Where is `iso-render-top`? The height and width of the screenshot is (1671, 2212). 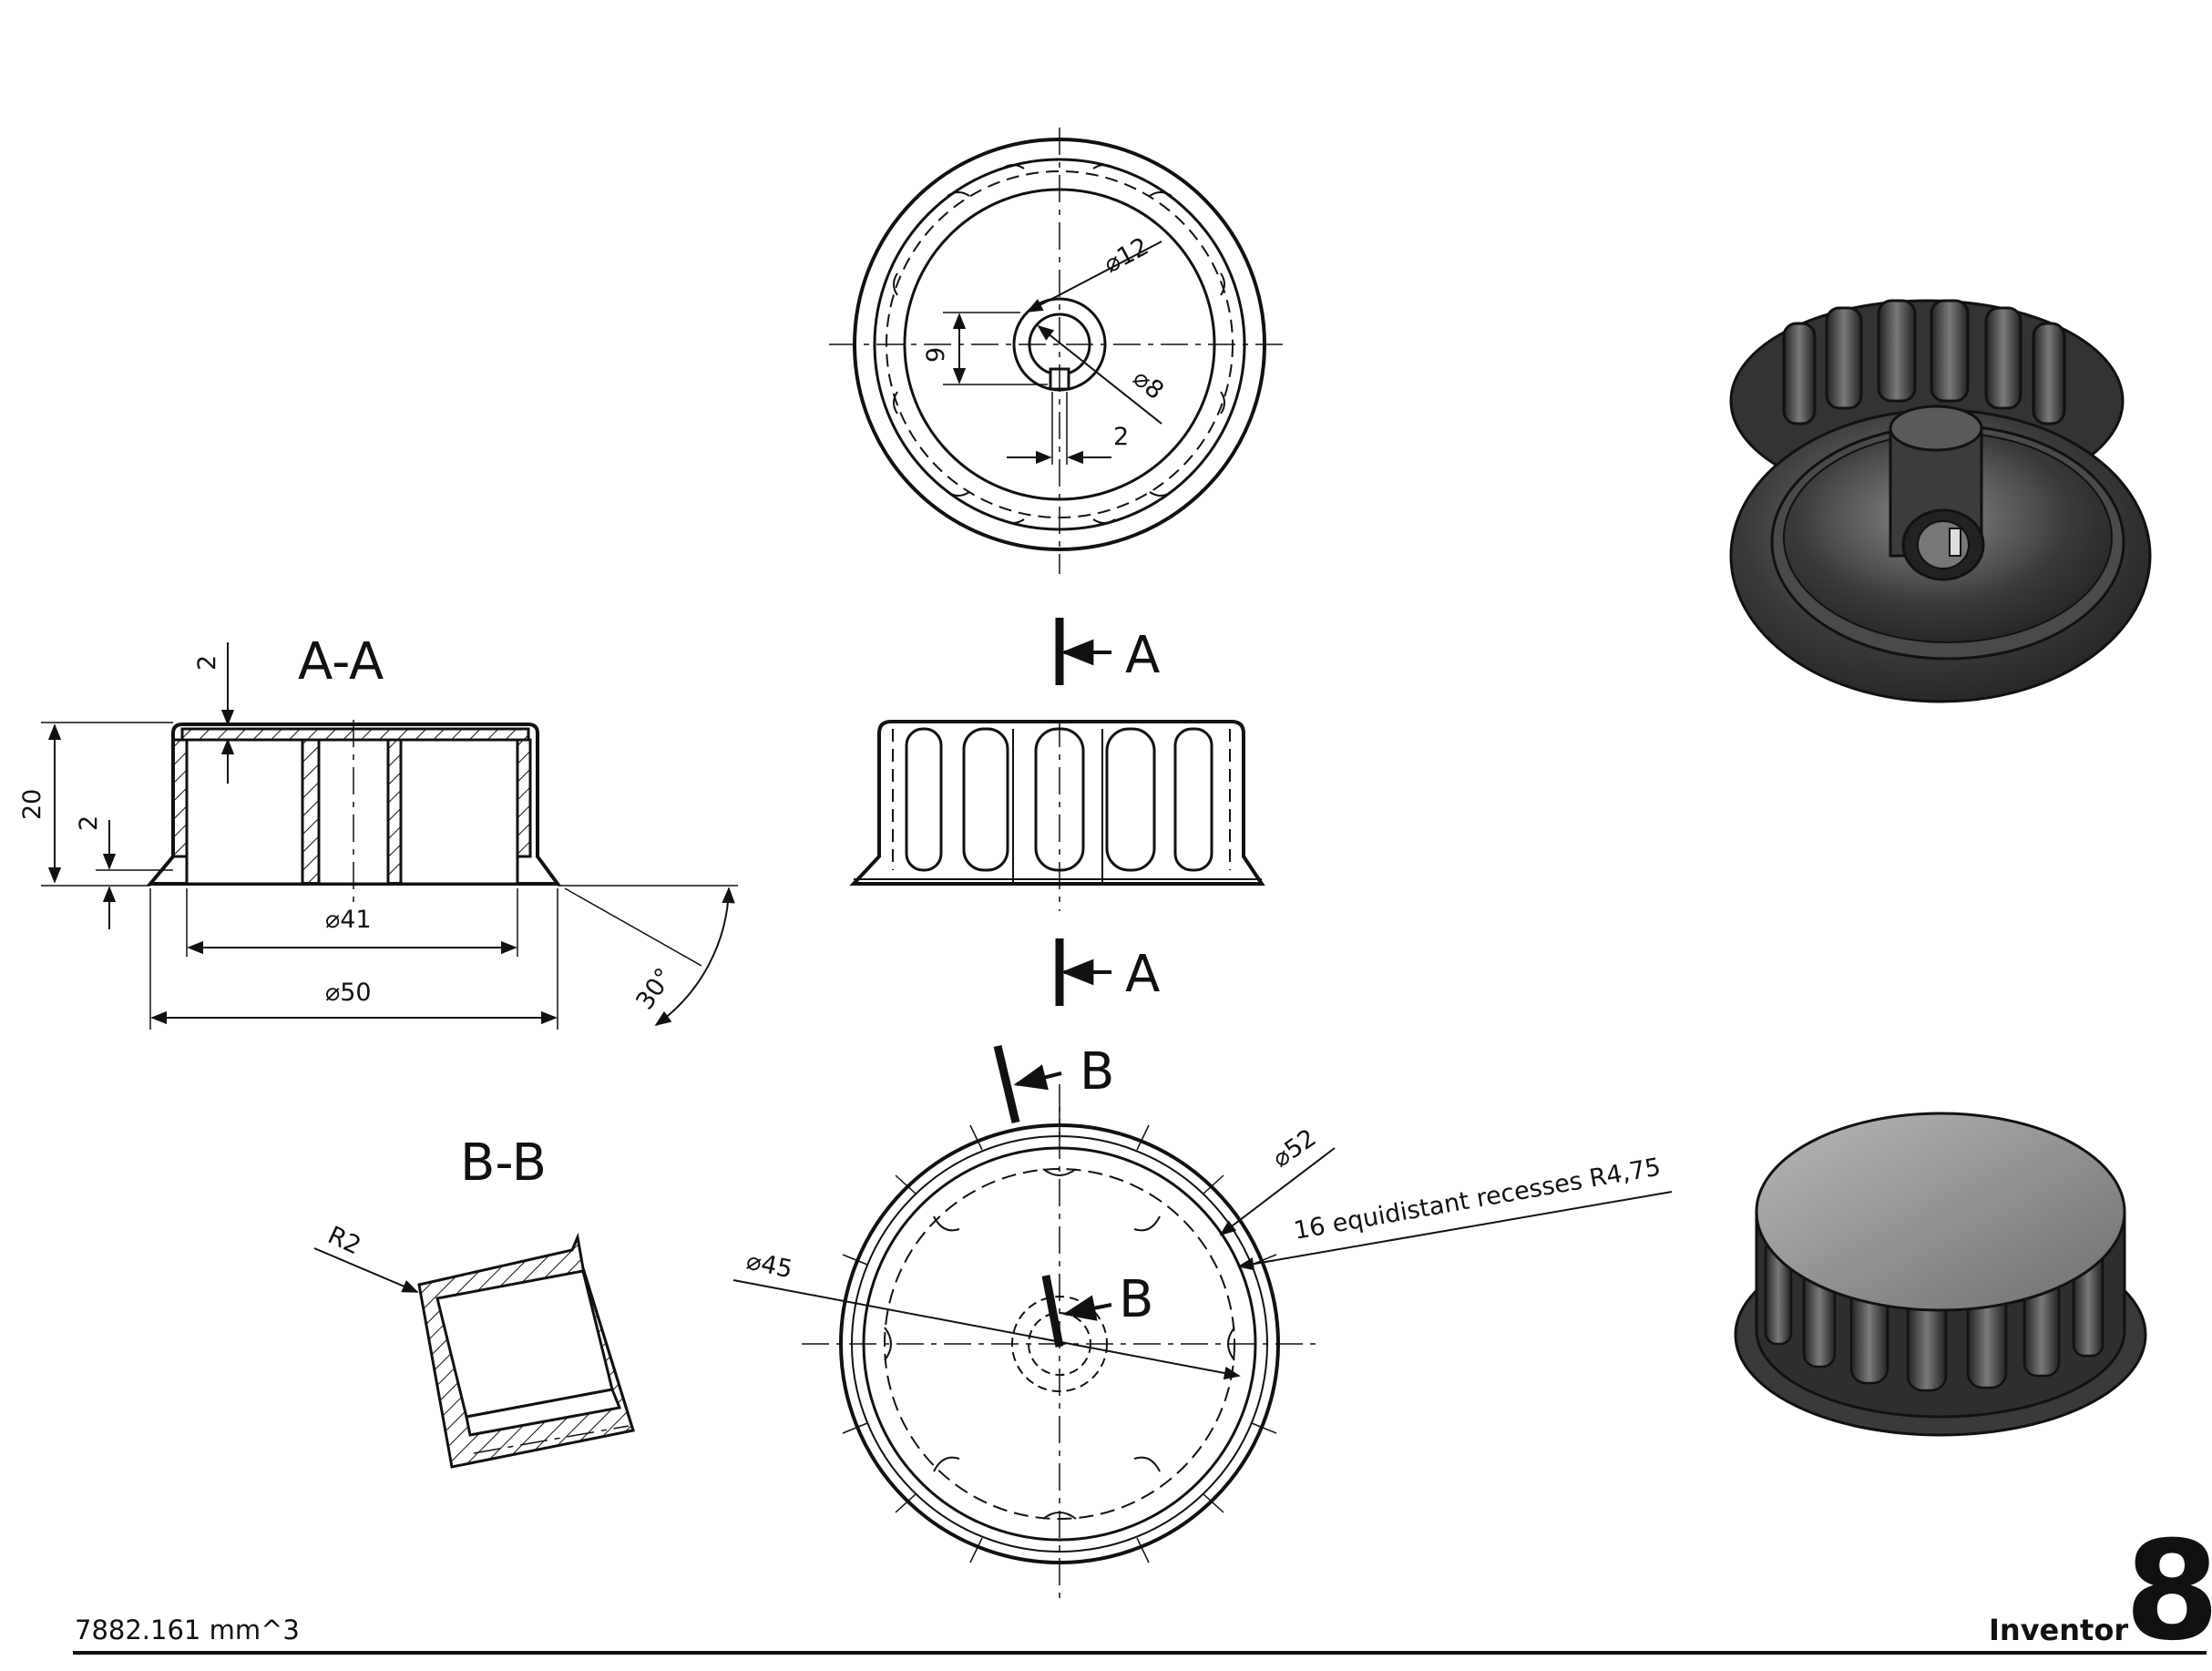 iso-render-top is located at coordinates (1940, 1274).